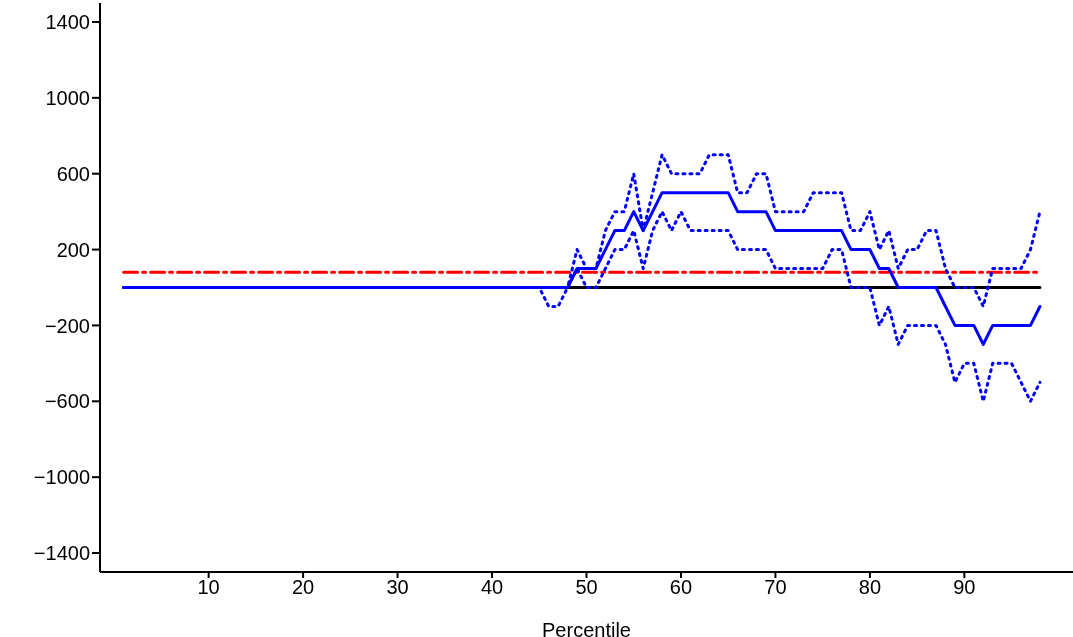 The width and height of the screenshot is (1073, 637). Describe the element at coordinates (67, 401) in the screenshot. I see `y-tick-label: −600` at that location.